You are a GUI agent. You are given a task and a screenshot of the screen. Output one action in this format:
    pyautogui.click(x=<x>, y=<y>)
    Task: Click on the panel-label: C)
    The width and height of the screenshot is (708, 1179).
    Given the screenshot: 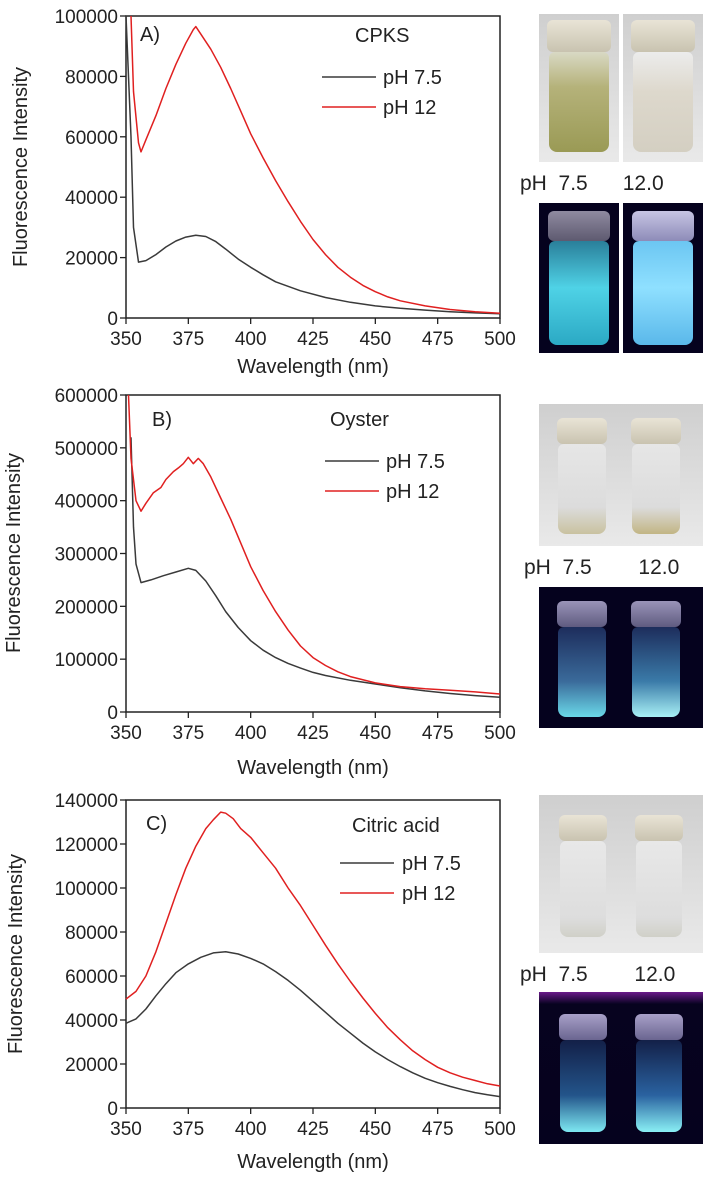 What is the action you would take?
    pyautogui.click(x=156, y=824)
    